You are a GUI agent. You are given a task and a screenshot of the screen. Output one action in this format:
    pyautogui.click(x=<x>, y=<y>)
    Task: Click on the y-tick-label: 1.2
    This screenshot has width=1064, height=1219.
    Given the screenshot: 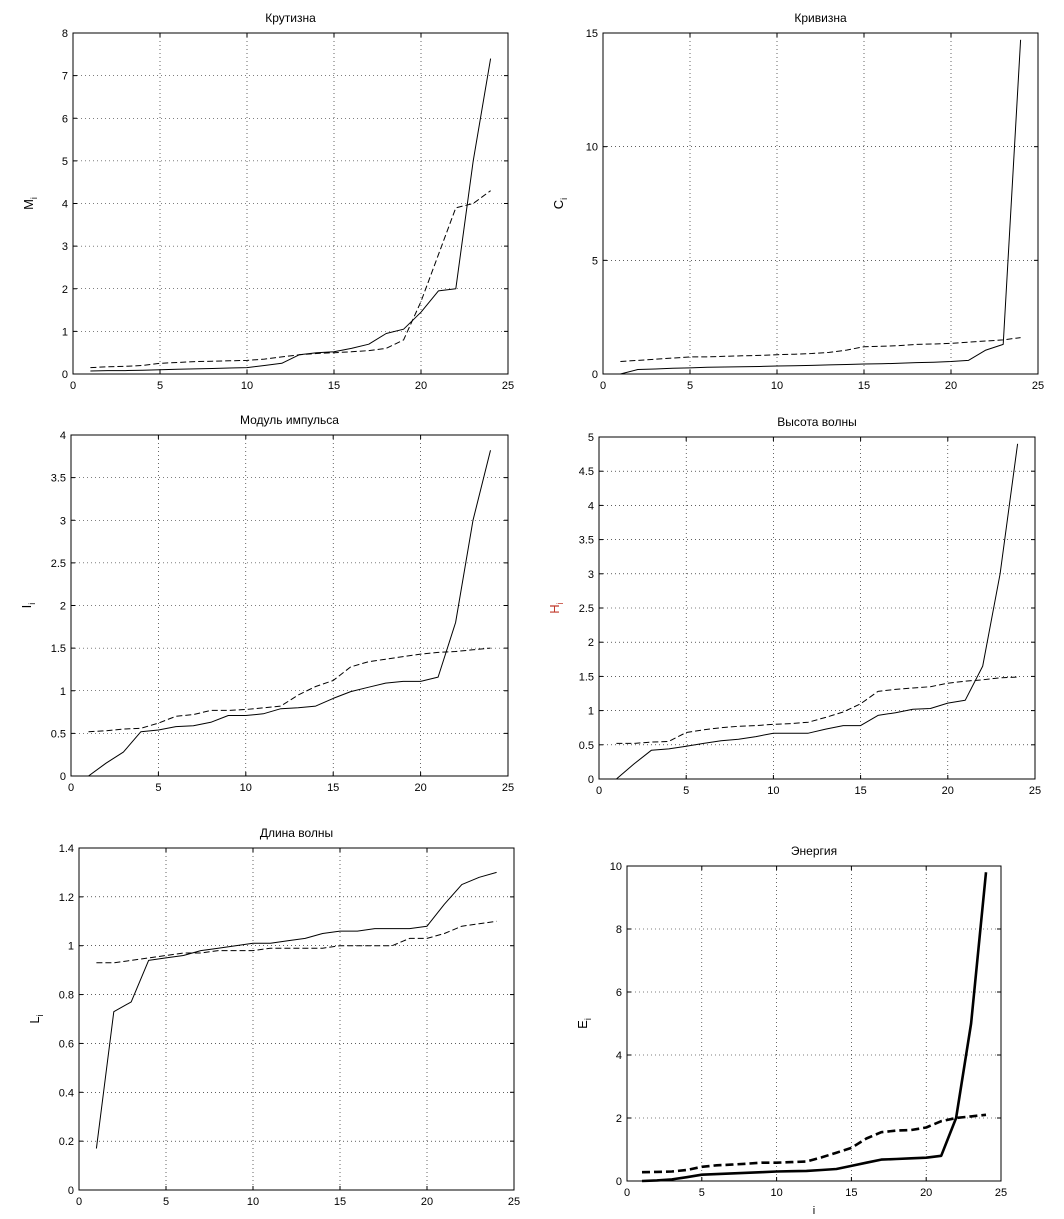 What is the action you would take?
    pyautogui.click(x=66, y=898)
    